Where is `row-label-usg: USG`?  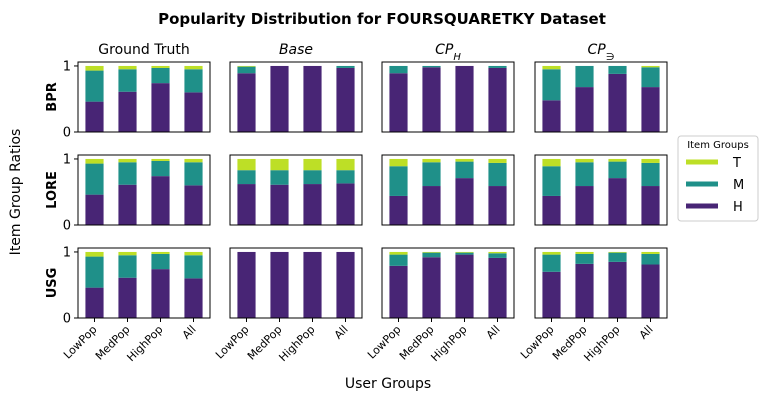 row-label-usg: USG is located at coordinates (52, 283).